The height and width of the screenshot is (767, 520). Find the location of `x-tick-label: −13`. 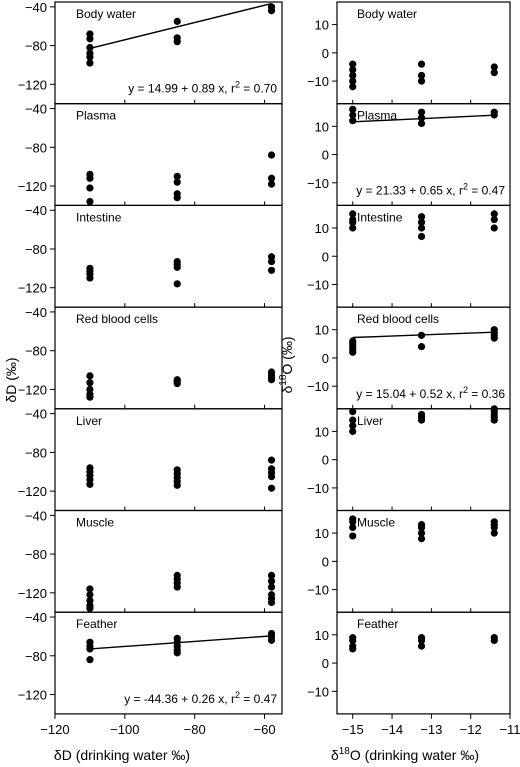

x-tick-label: −13 is located at coordinates (431, 729).